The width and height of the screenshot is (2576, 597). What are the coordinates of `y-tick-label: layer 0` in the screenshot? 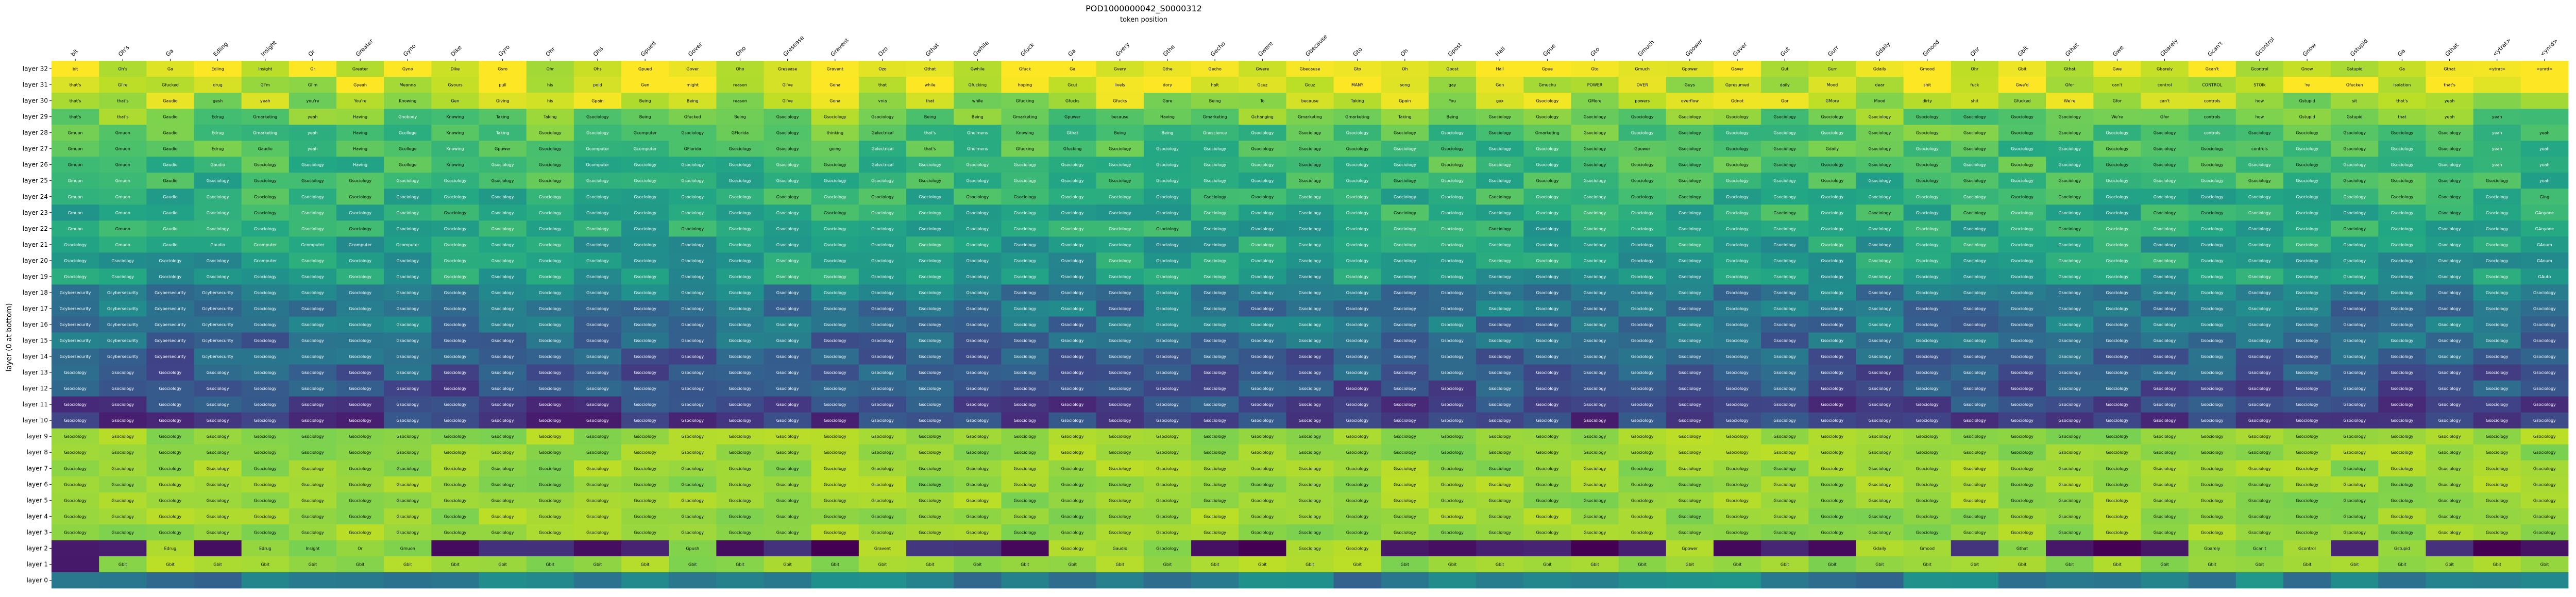 It's located at (37, 580).